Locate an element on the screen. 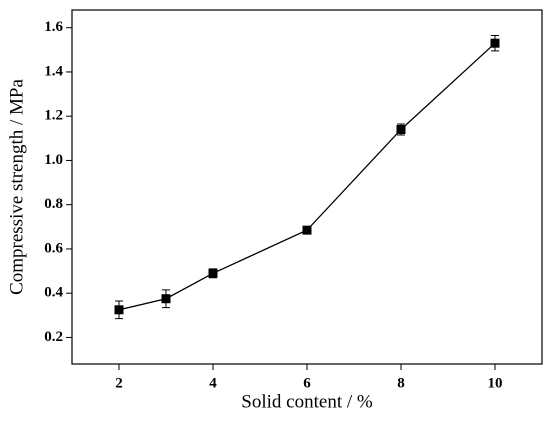 This screenshot has height=423, width=550. y-tick-label: 1.0 is located at coordinates (53, 160).